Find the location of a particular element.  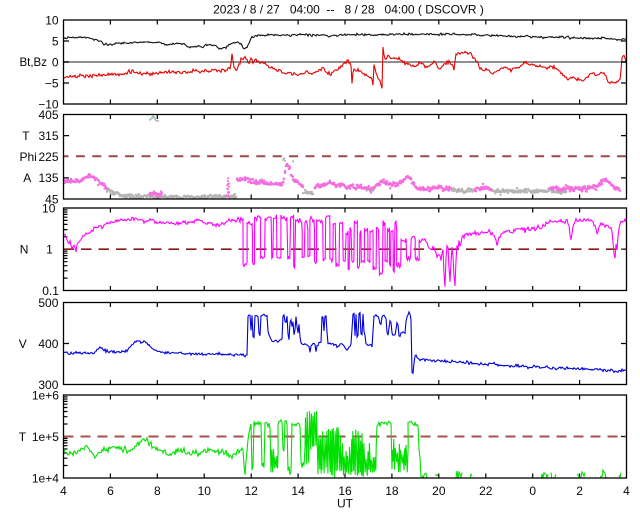

svg-text: 2 is located at coordinates (579, 491).